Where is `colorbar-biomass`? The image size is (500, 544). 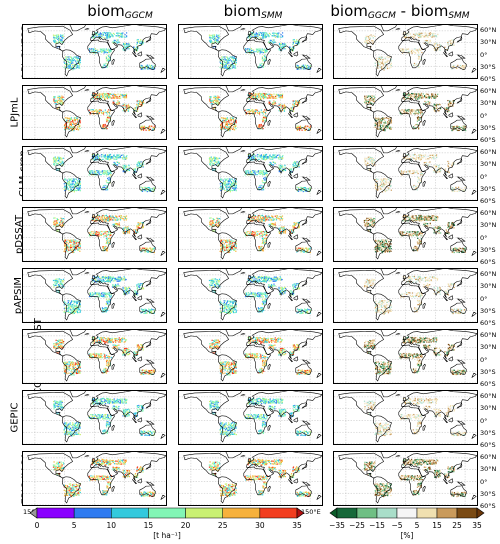 colorbar-biomass is located at coordinates (167, 513).